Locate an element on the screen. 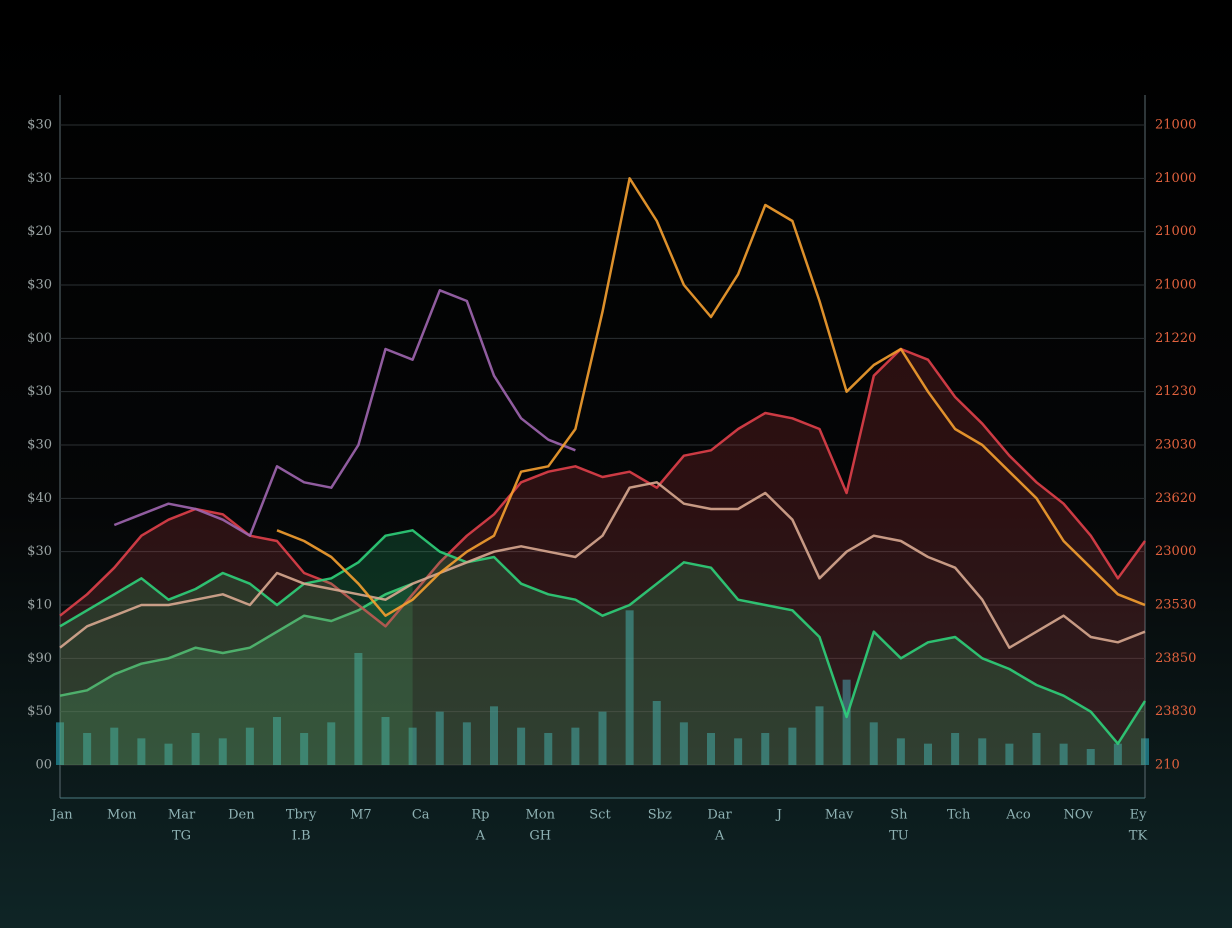 Image resolution: width=1232 pixels, height=928 pixels. x-tick-sublabel: TU is located at coordinates (899, 836).